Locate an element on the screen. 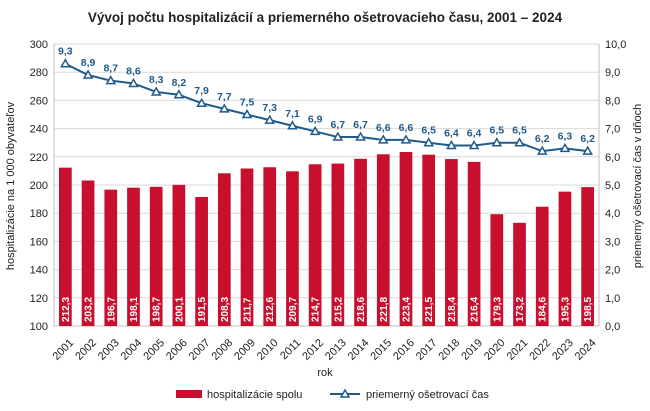  bar-value-label: 179,3 is located at coordinates (497, 309).